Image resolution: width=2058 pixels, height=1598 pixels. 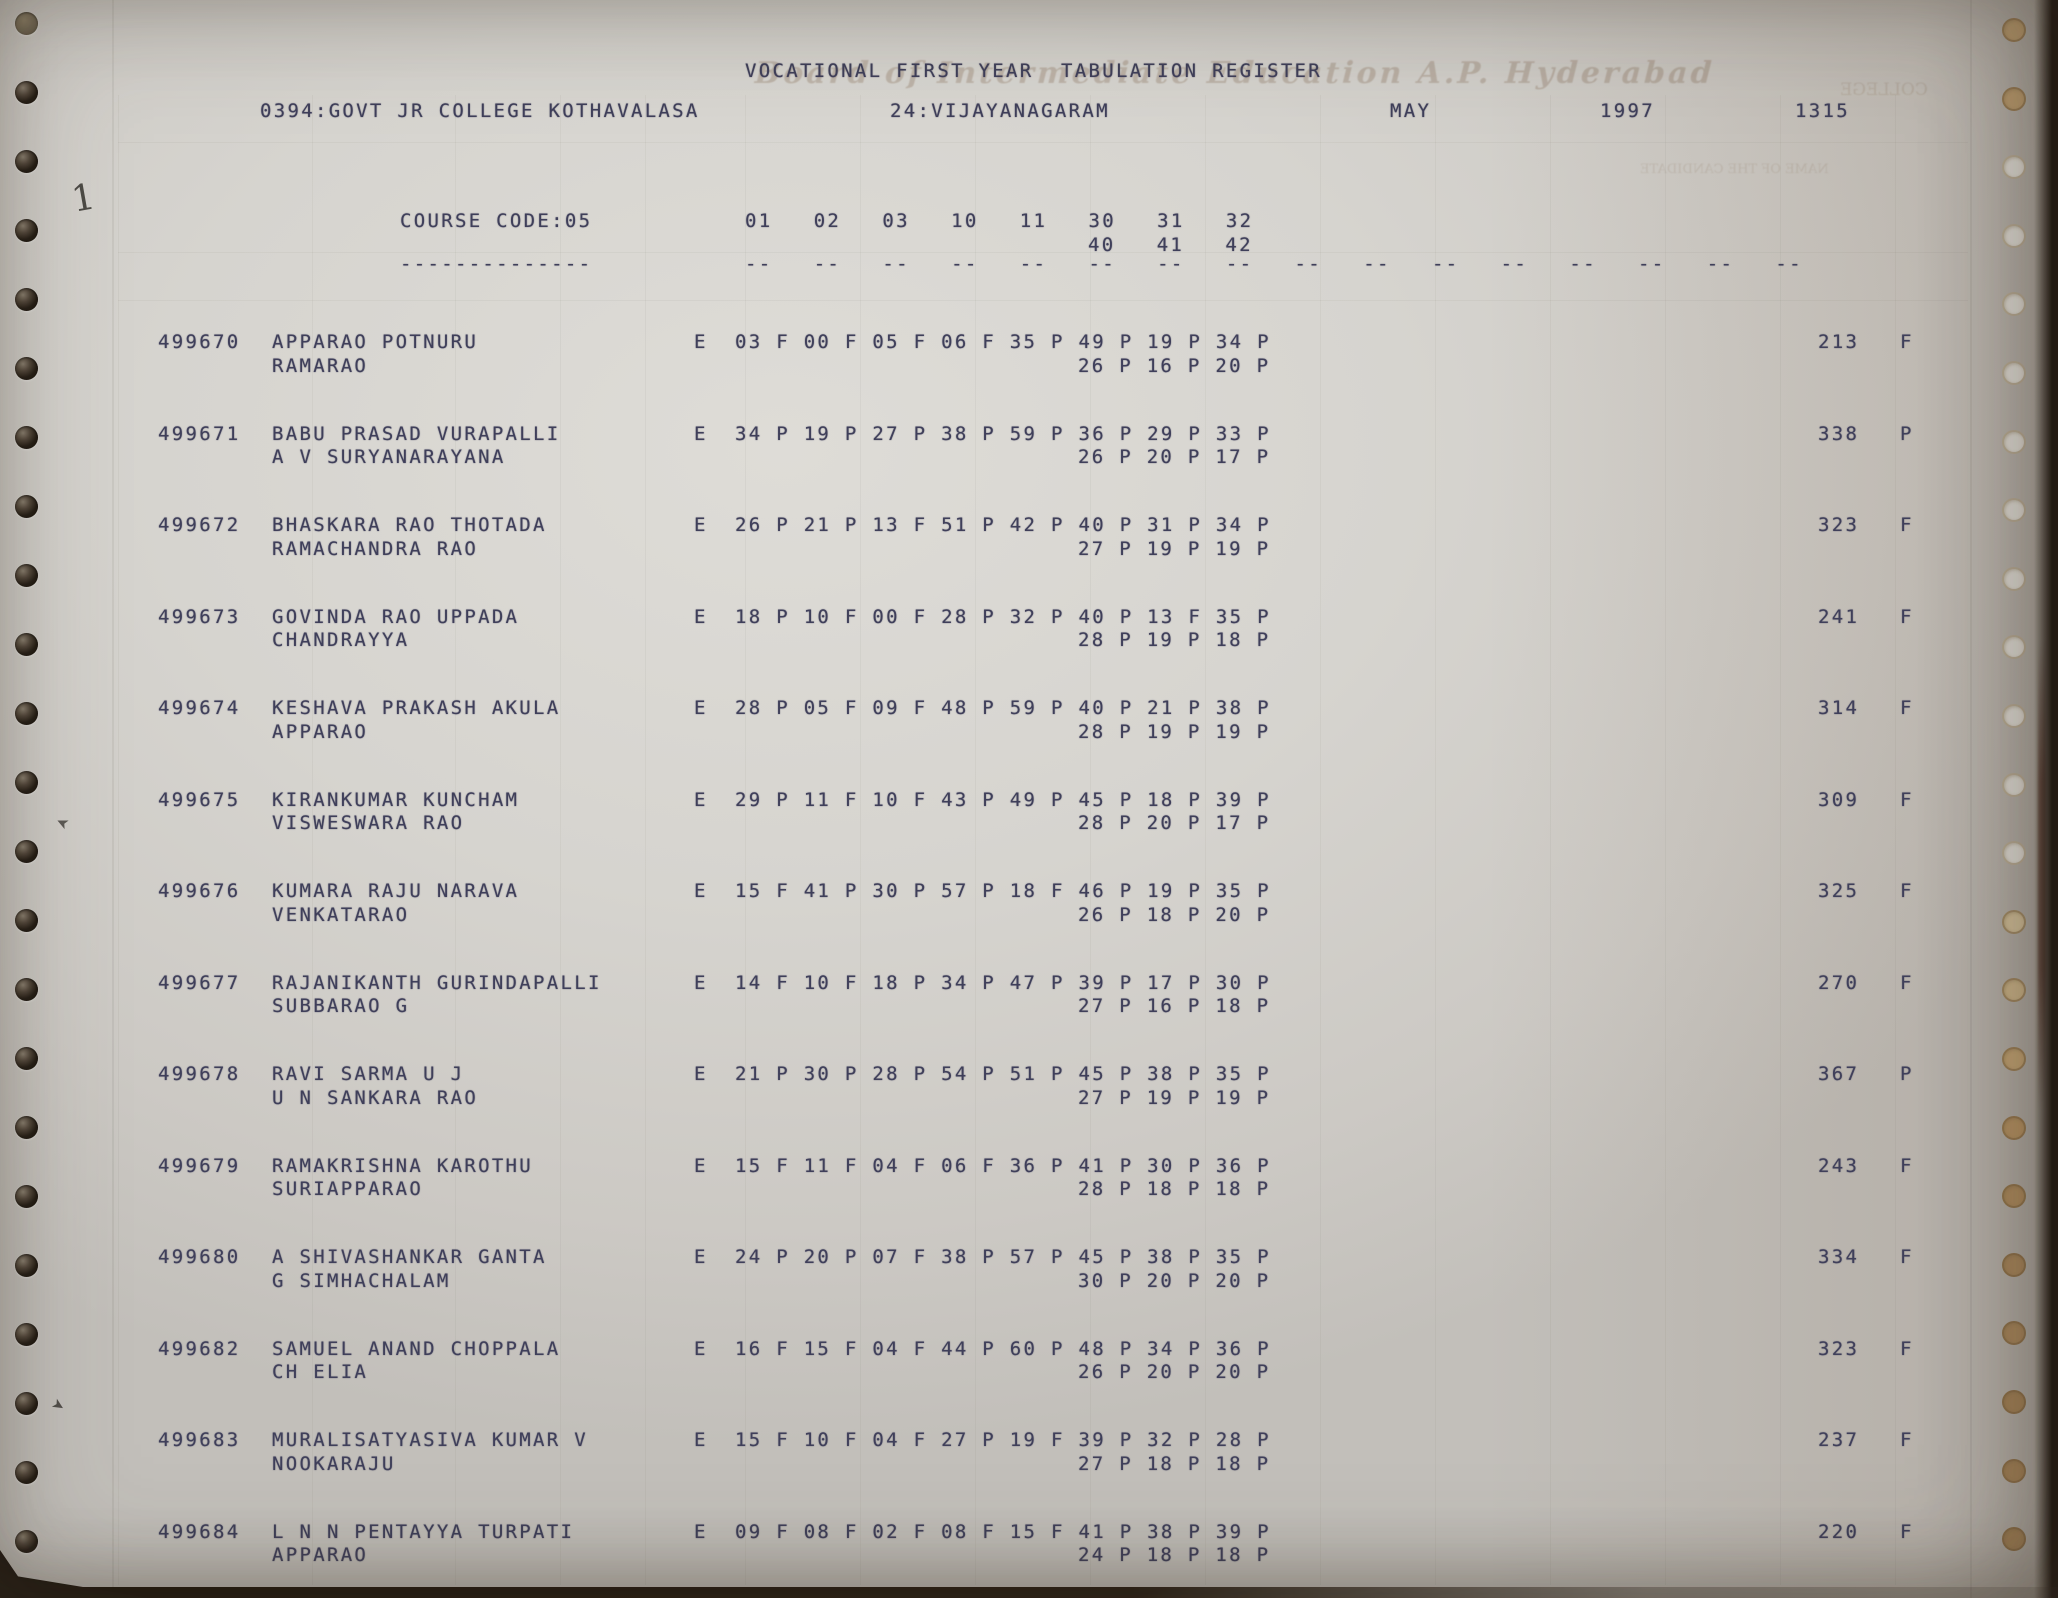 What do you see at coordinates (1003, 616) in the screenshot?
I see `marks-line1: 18 P 10 F 00 F 28 P 32 P 40 P 13 F 35 P` at bounding box center [1003, 616].